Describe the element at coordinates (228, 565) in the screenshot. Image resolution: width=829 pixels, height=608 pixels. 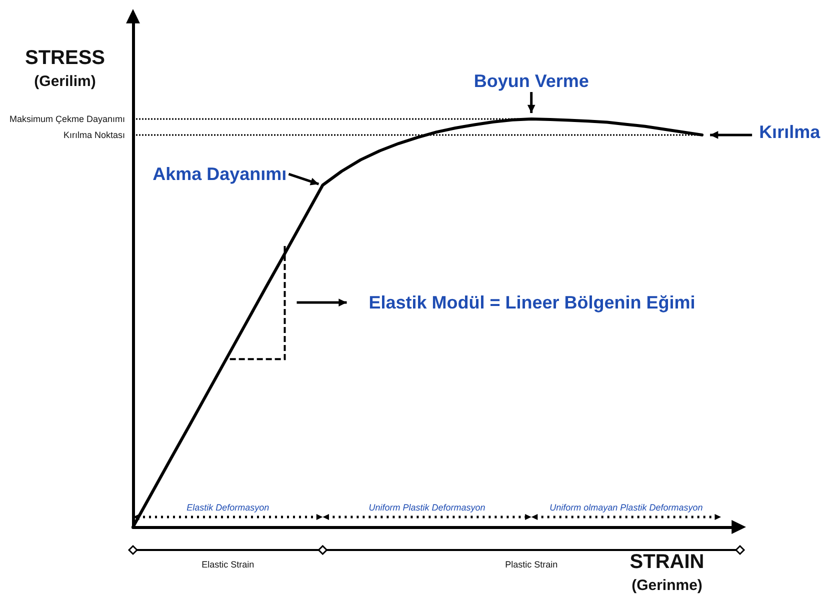
I see `text: Elastic Strain` at that location.